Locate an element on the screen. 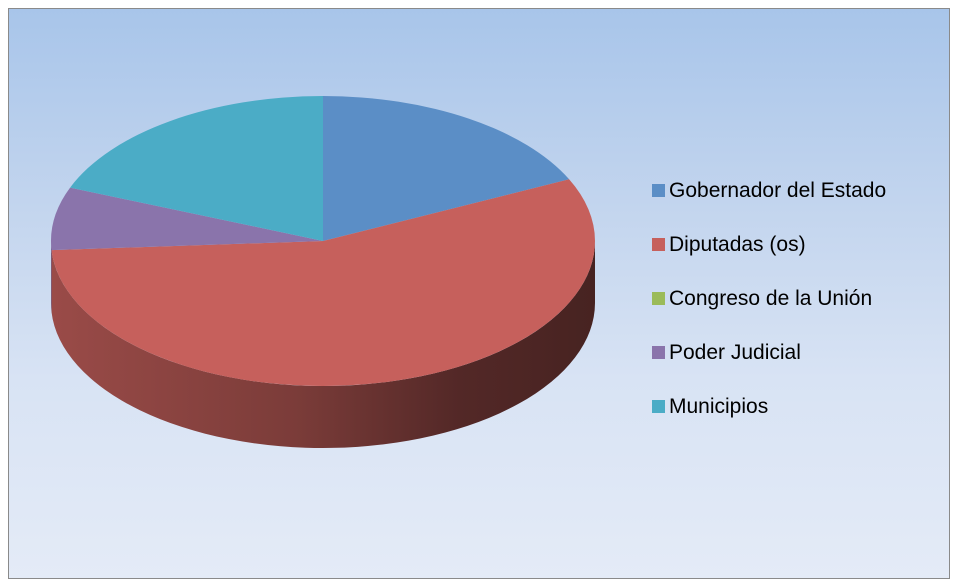 The width and height of the screenshot is (956, 580). legend-swatch-diputadas is located at coordinates (658, 244).